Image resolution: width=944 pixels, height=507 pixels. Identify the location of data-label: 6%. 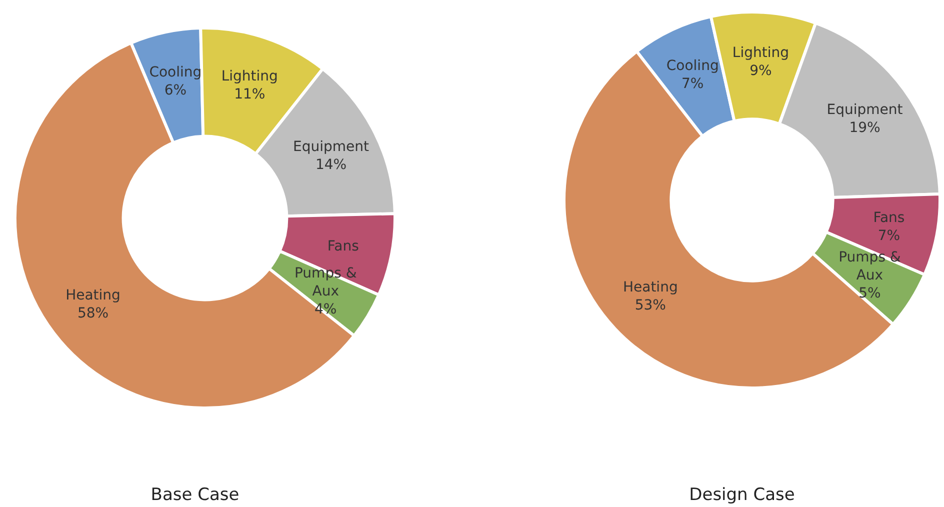
(175, 90).